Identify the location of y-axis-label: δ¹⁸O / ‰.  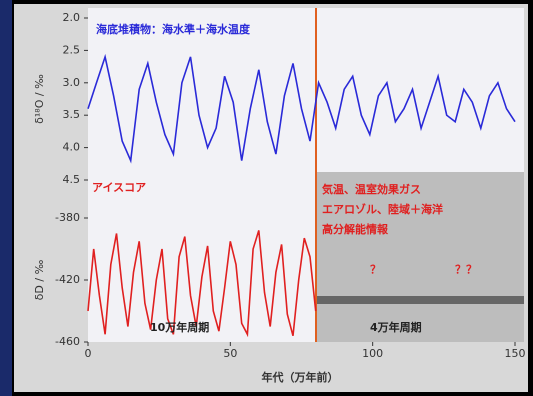
(39, 99).